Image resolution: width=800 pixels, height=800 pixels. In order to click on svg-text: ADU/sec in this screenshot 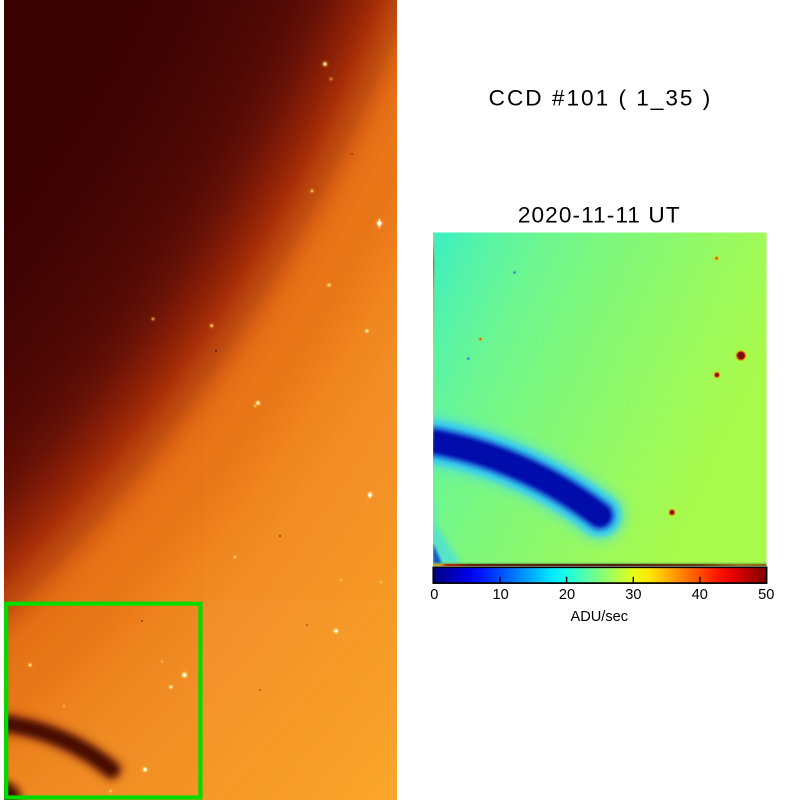, I will do `click(600, 617)`.